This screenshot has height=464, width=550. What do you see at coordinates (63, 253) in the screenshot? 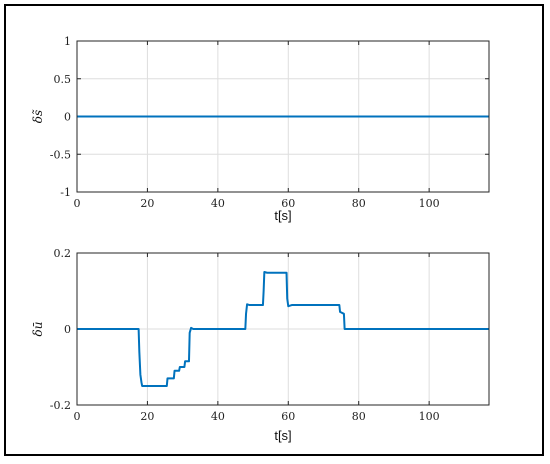
I see `plot2-ytick-label-0.2: 0.2` at bounding box center [63, 253].